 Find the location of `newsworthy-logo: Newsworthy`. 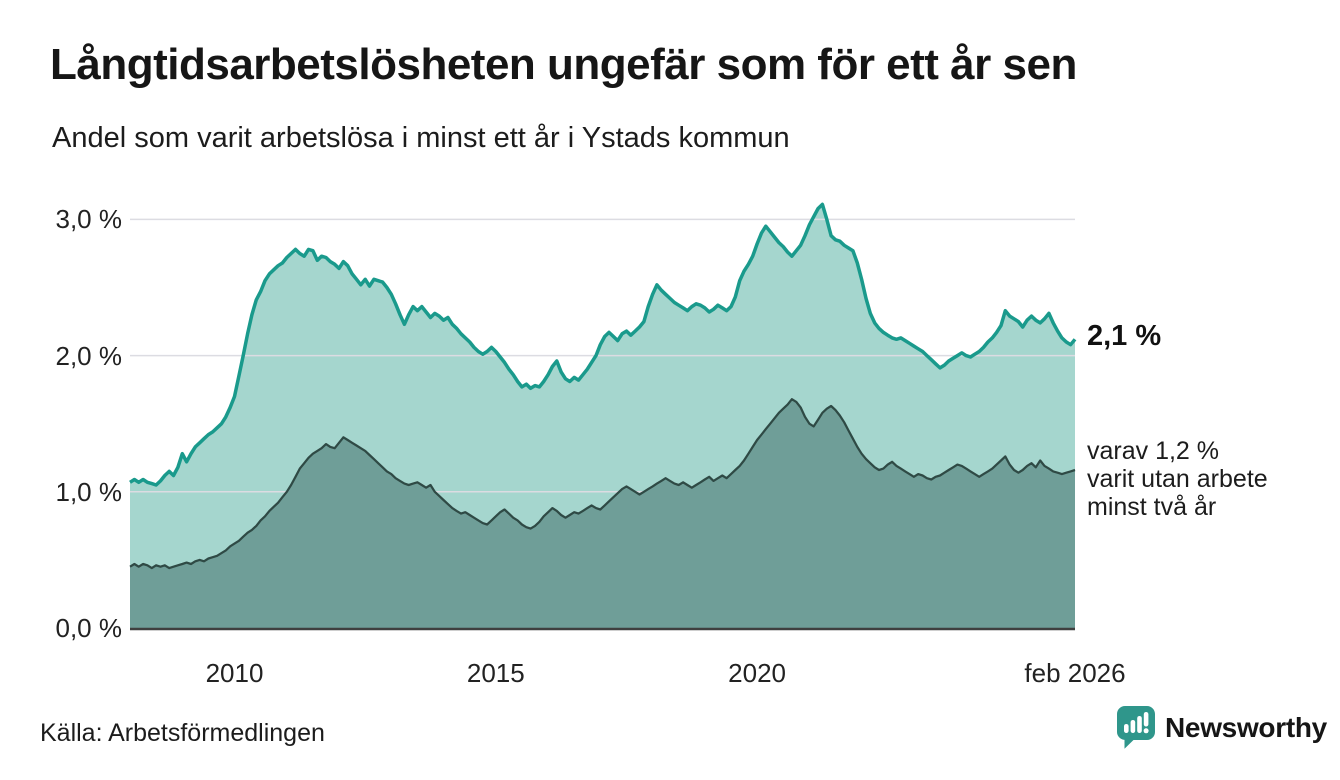

newsworthy-logo: Newsworthy is located at coordinates (1221, 727).